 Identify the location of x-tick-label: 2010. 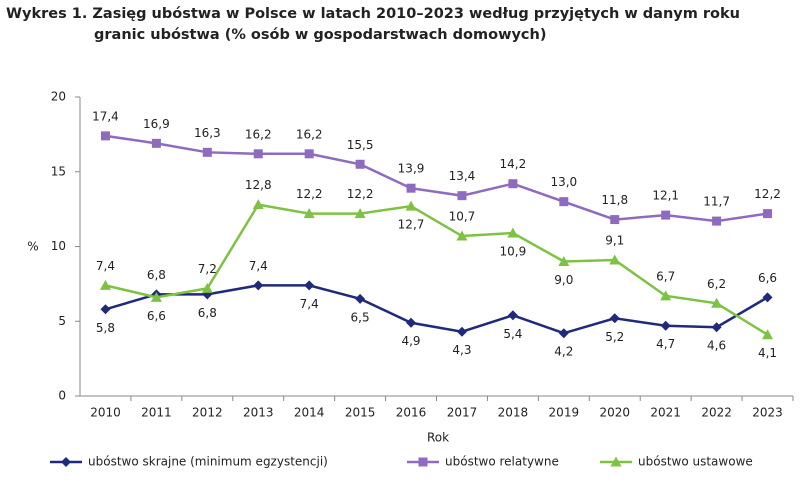
(105, 413).